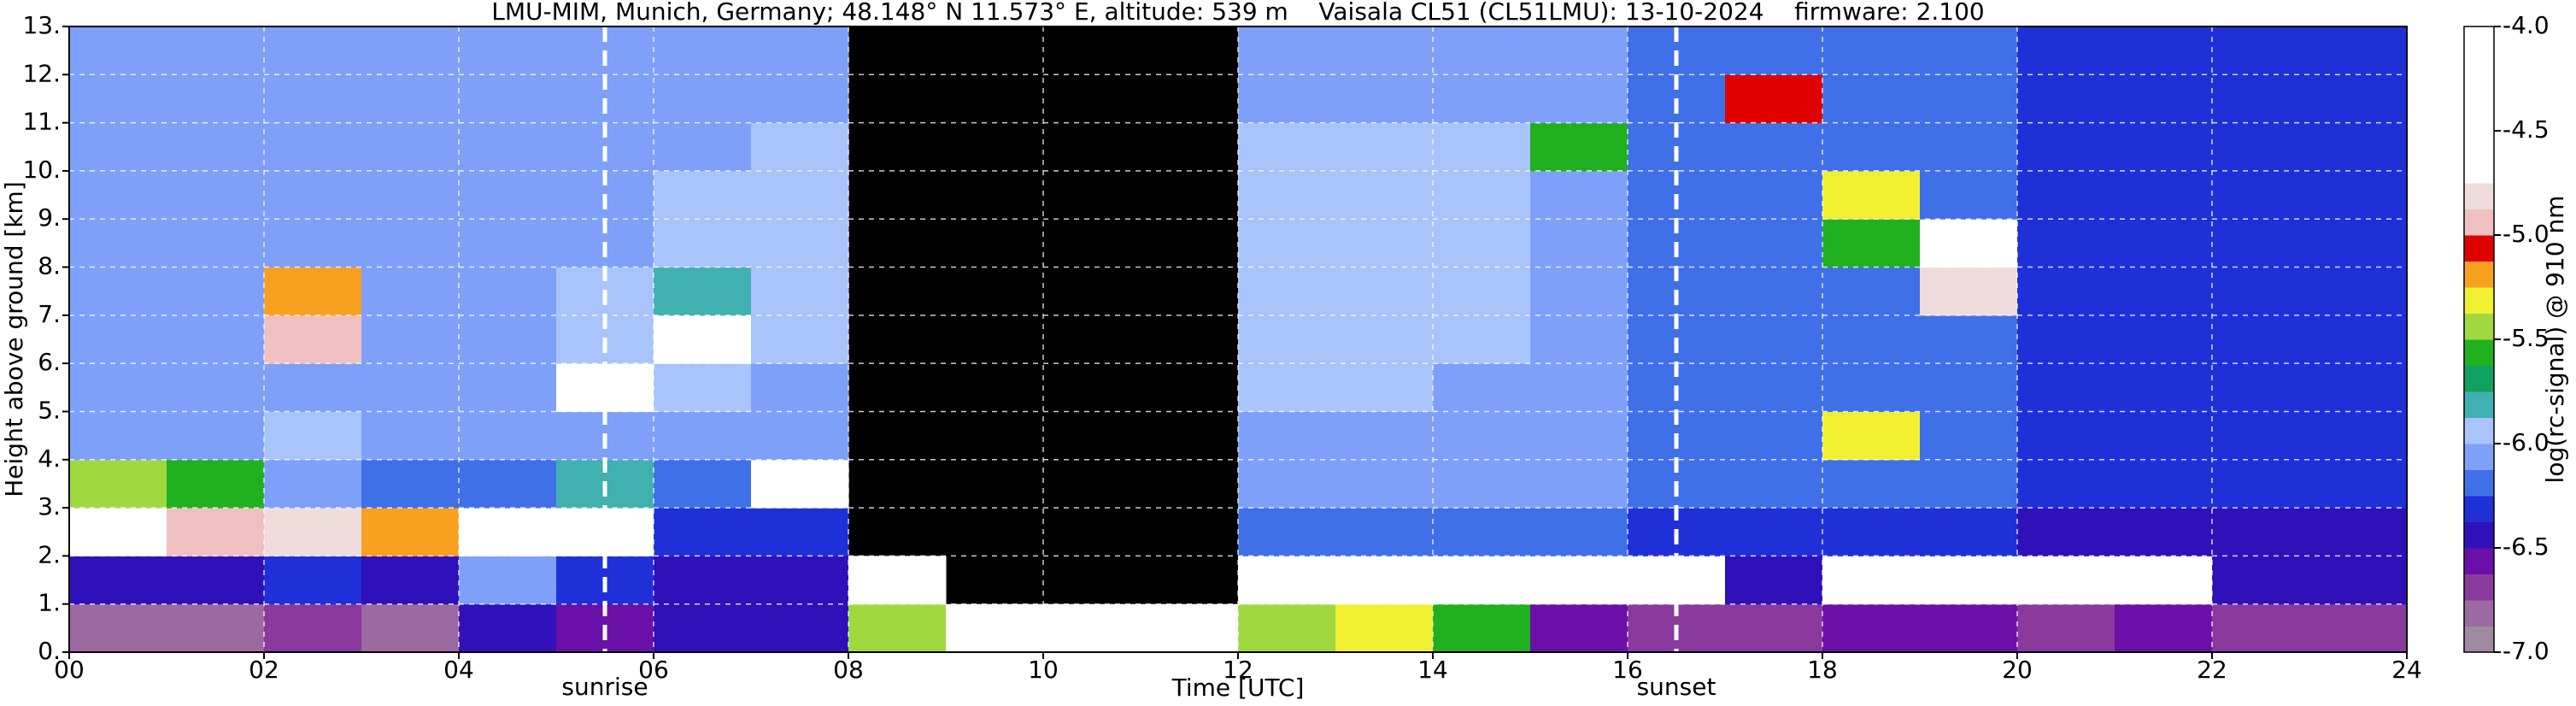 The image size is (2576, 706). I want to click on x-tick-label: 08, so click(848, 670).